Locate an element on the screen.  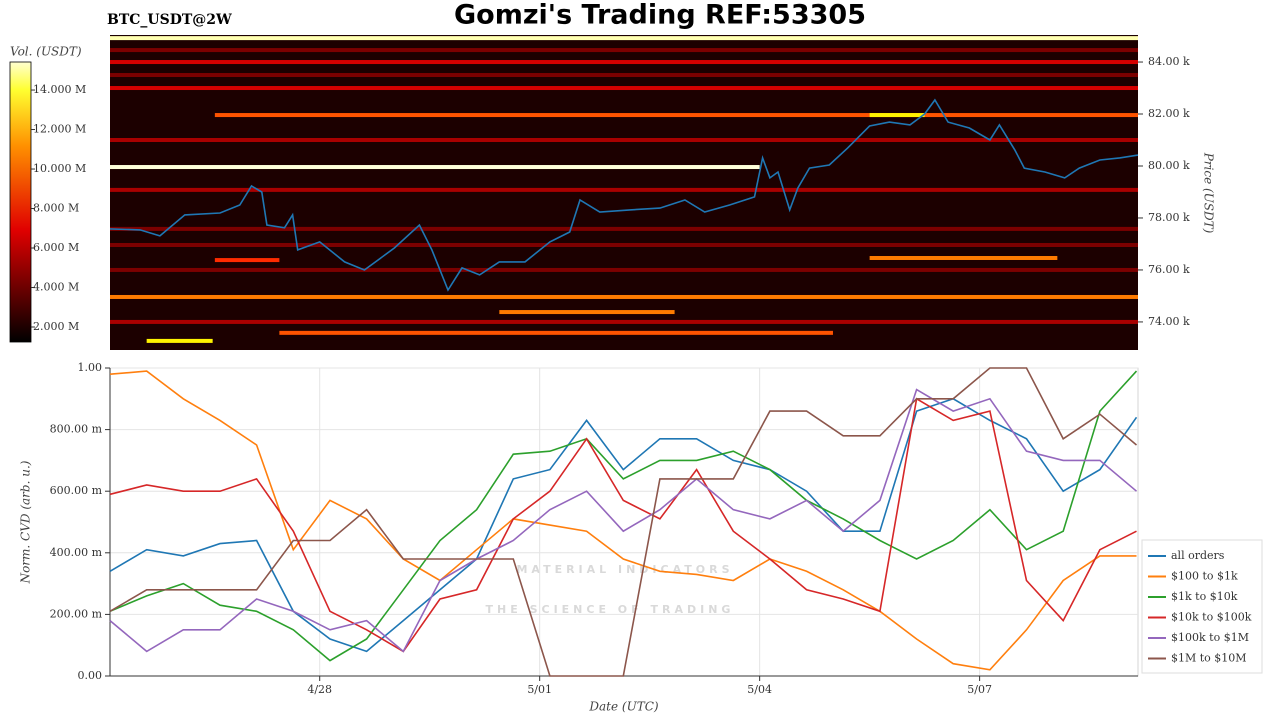
y-tick-label: 1.00 is located at coordinates (90, 367).